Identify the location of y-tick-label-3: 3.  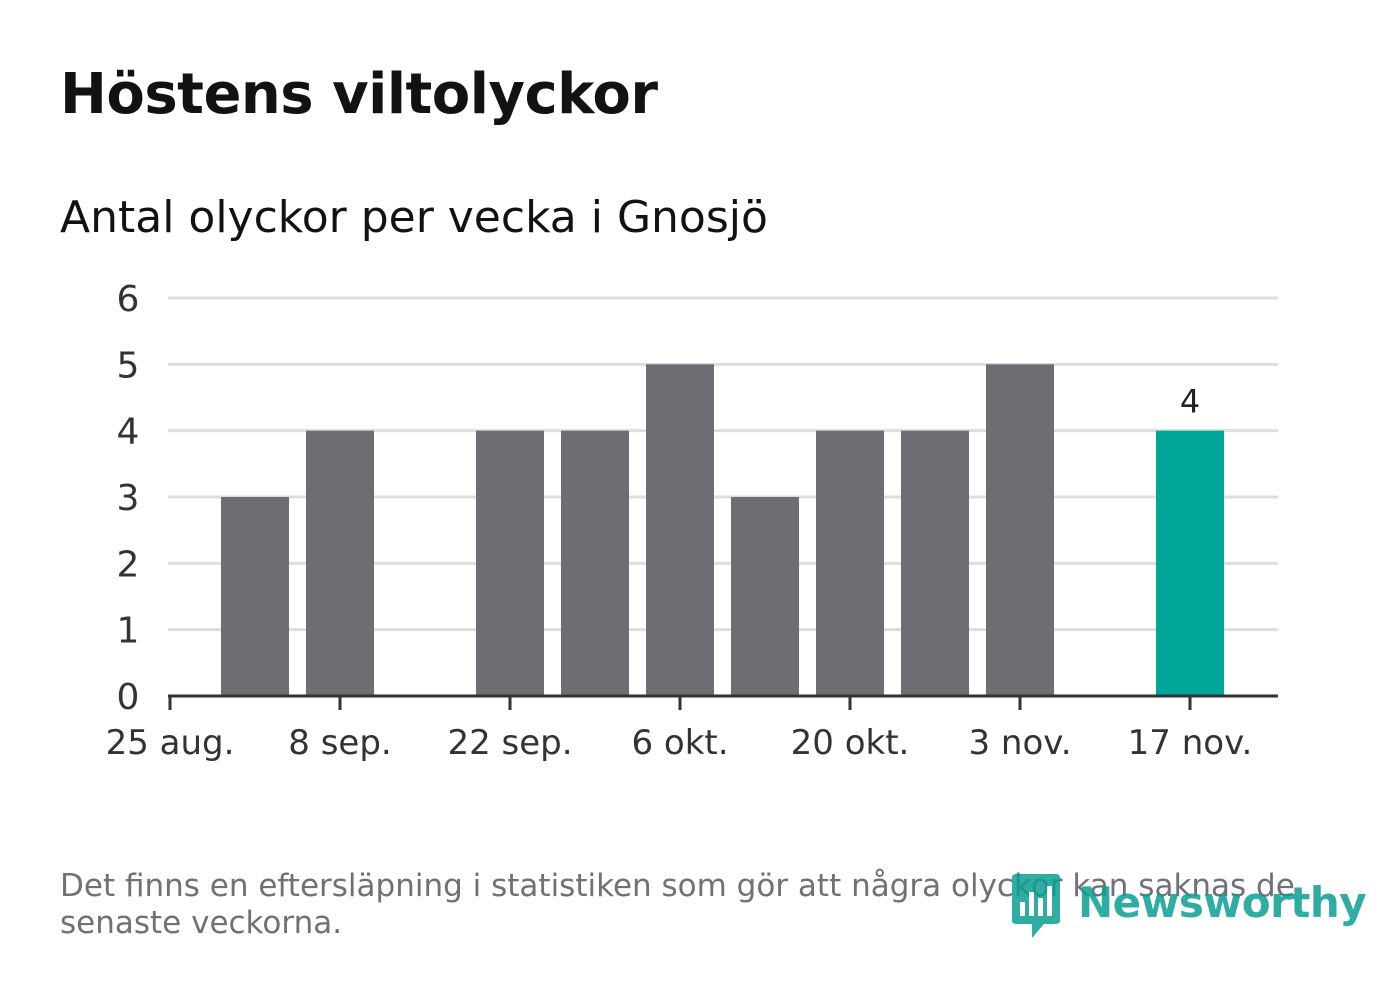
(128, 498).